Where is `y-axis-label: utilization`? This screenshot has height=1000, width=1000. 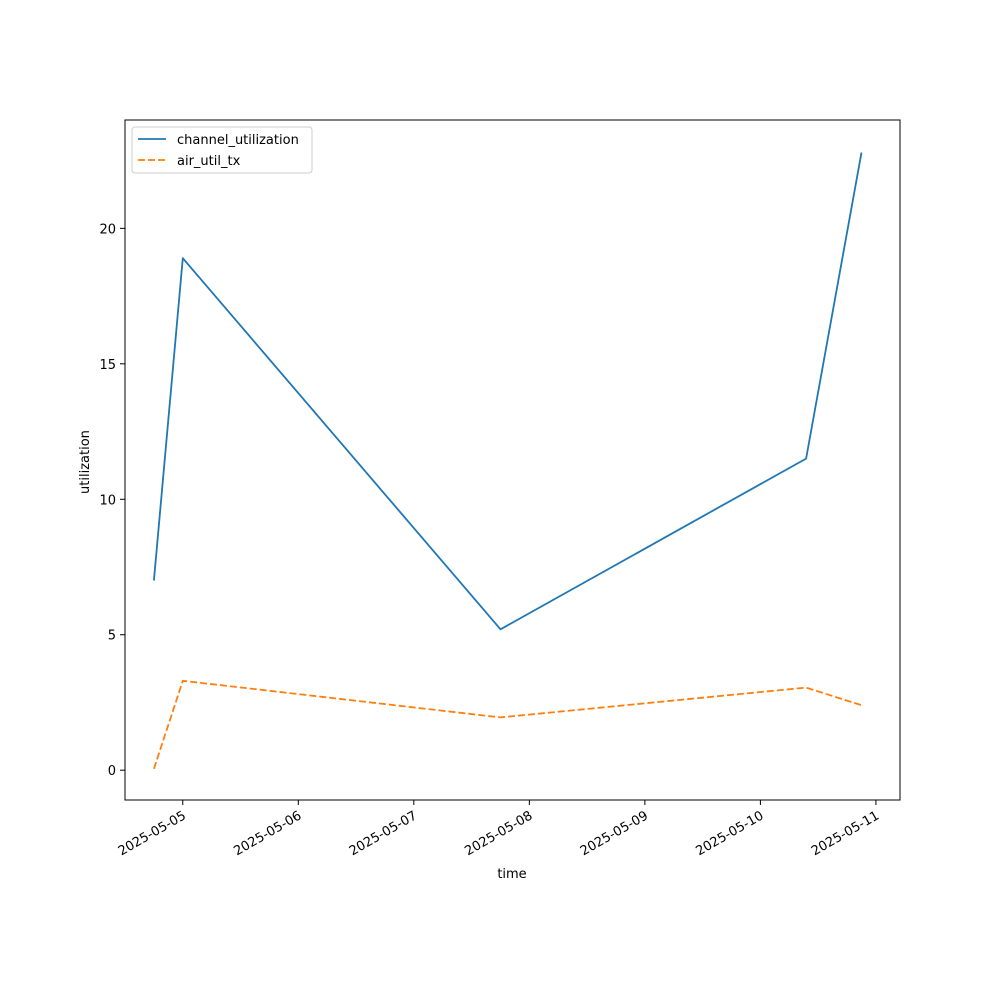 y-axis-label: utilization is located at coordinates (85, 462).